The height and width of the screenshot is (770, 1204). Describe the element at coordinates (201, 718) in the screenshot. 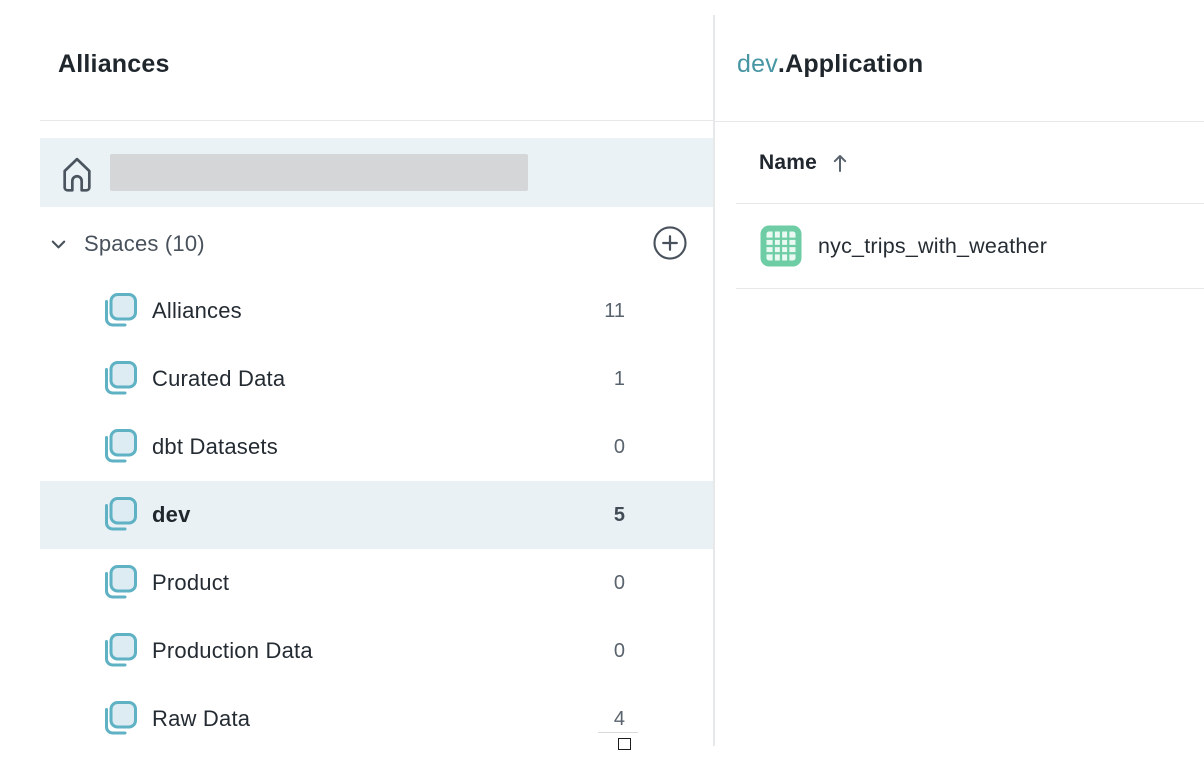

I see `space-name: Raw Data` at that location.